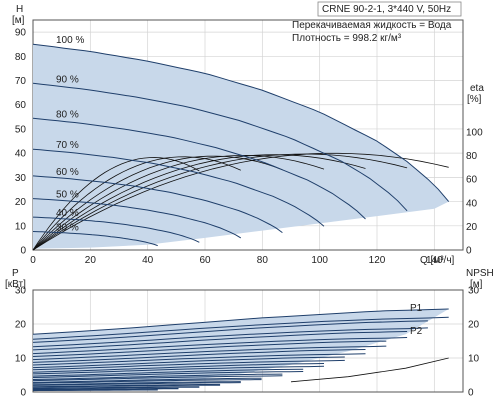 The height and width of the screenshot is (400, 500). I want to click on power-axis-unit: [кВт], so click(15, 284).